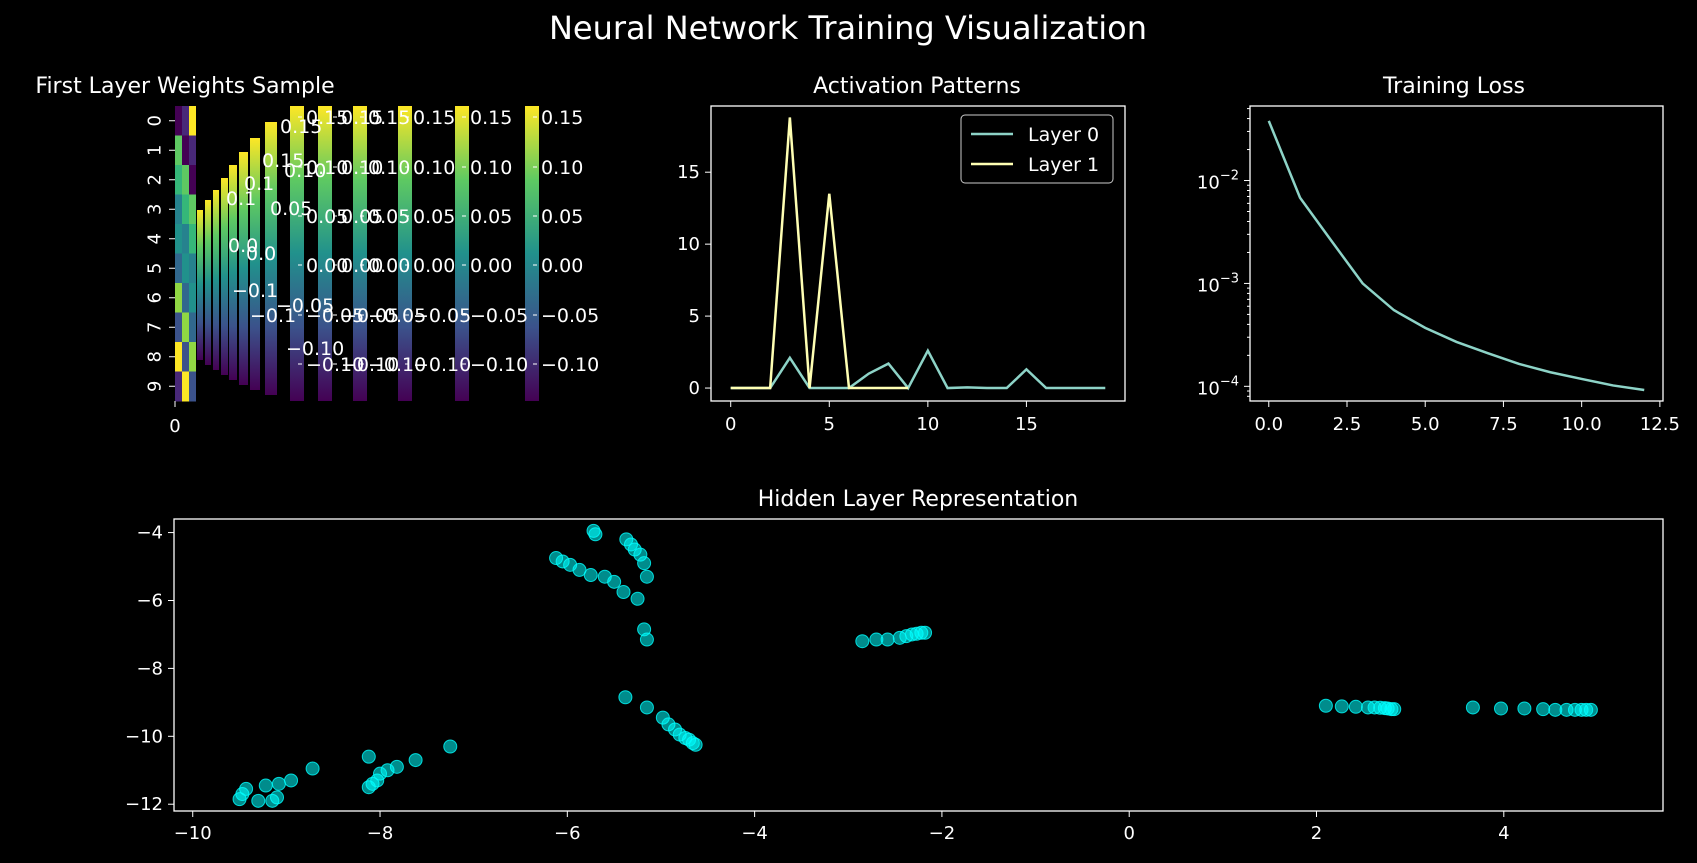 The height and width of the screenshot is (863, 1697). What do you see at coordinates (1218, 283) in the screenshot?
I see `y-tick-label: 10⁻³` at bounding box center [1218, 283].